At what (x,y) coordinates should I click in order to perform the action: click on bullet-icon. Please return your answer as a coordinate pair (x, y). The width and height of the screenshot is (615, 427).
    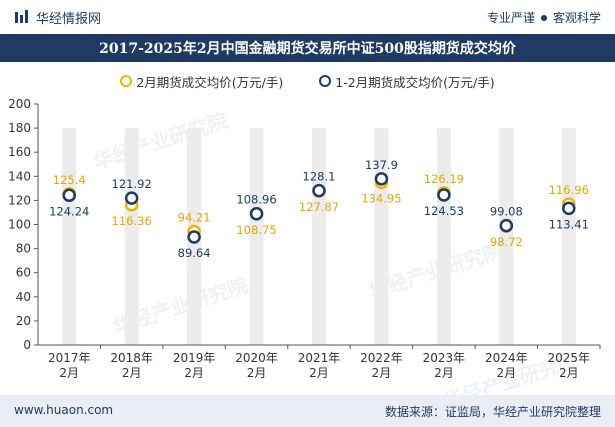
    Looking at the image, I should click on (543, 17).